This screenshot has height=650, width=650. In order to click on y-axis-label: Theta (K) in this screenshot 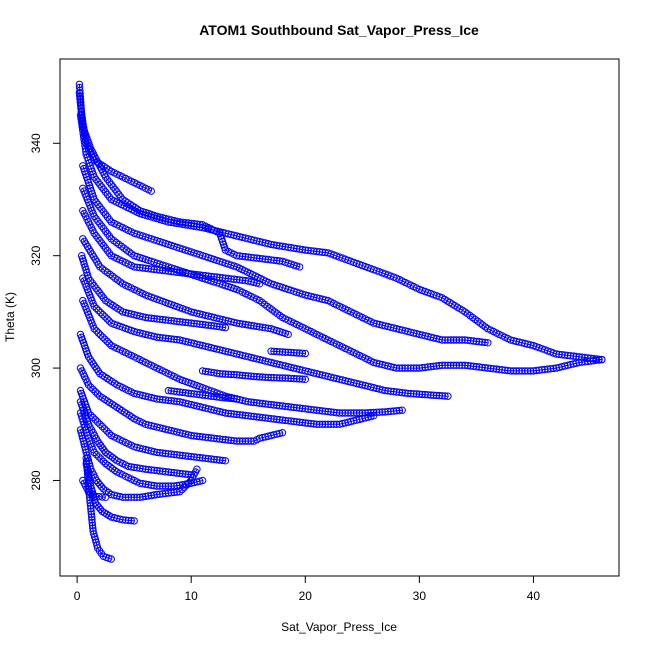, I will do `click(10, 317)`.